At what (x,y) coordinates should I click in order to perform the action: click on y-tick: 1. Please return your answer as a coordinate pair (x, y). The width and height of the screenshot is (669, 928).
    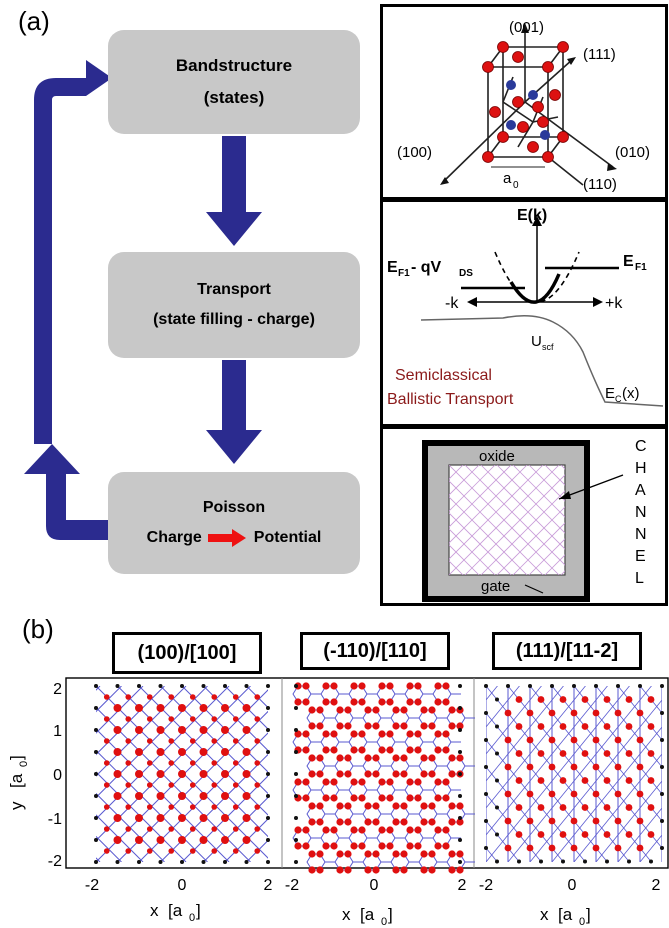
    Looking at the image, I should click on (57, 731).